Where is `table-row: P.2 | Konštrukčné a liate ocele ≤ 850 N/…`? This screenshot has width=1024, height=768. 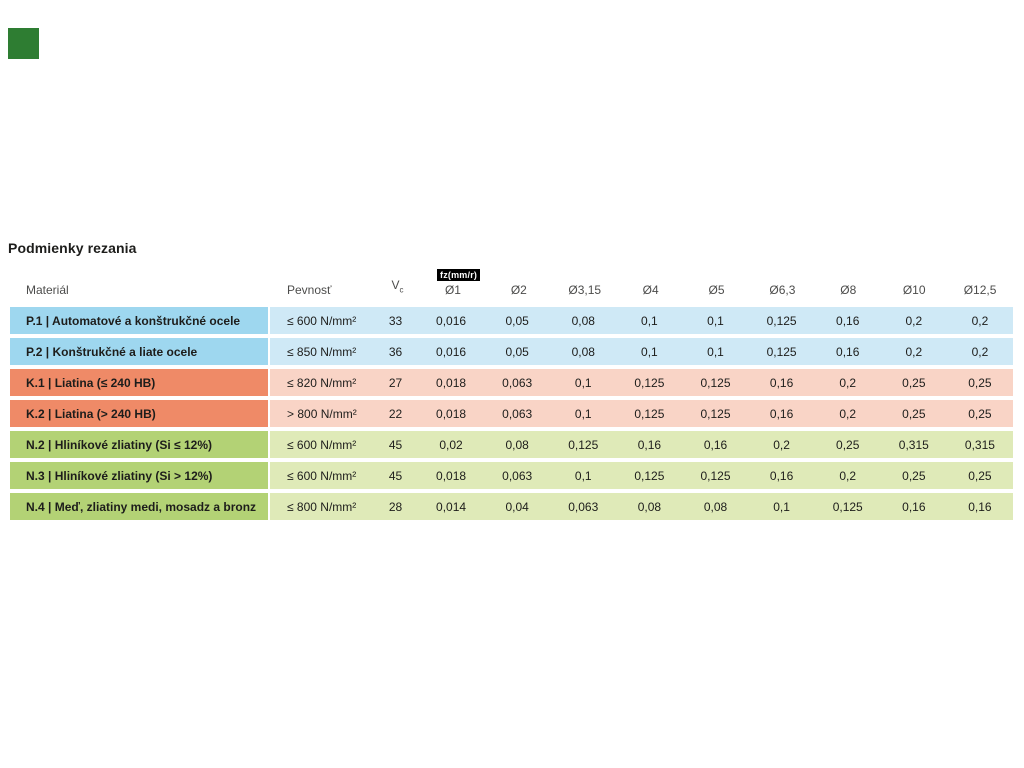 table-row: P.2 | Konštrukčné a liate ocele ≤ 850 N/… is located at coordinates (511, 351).